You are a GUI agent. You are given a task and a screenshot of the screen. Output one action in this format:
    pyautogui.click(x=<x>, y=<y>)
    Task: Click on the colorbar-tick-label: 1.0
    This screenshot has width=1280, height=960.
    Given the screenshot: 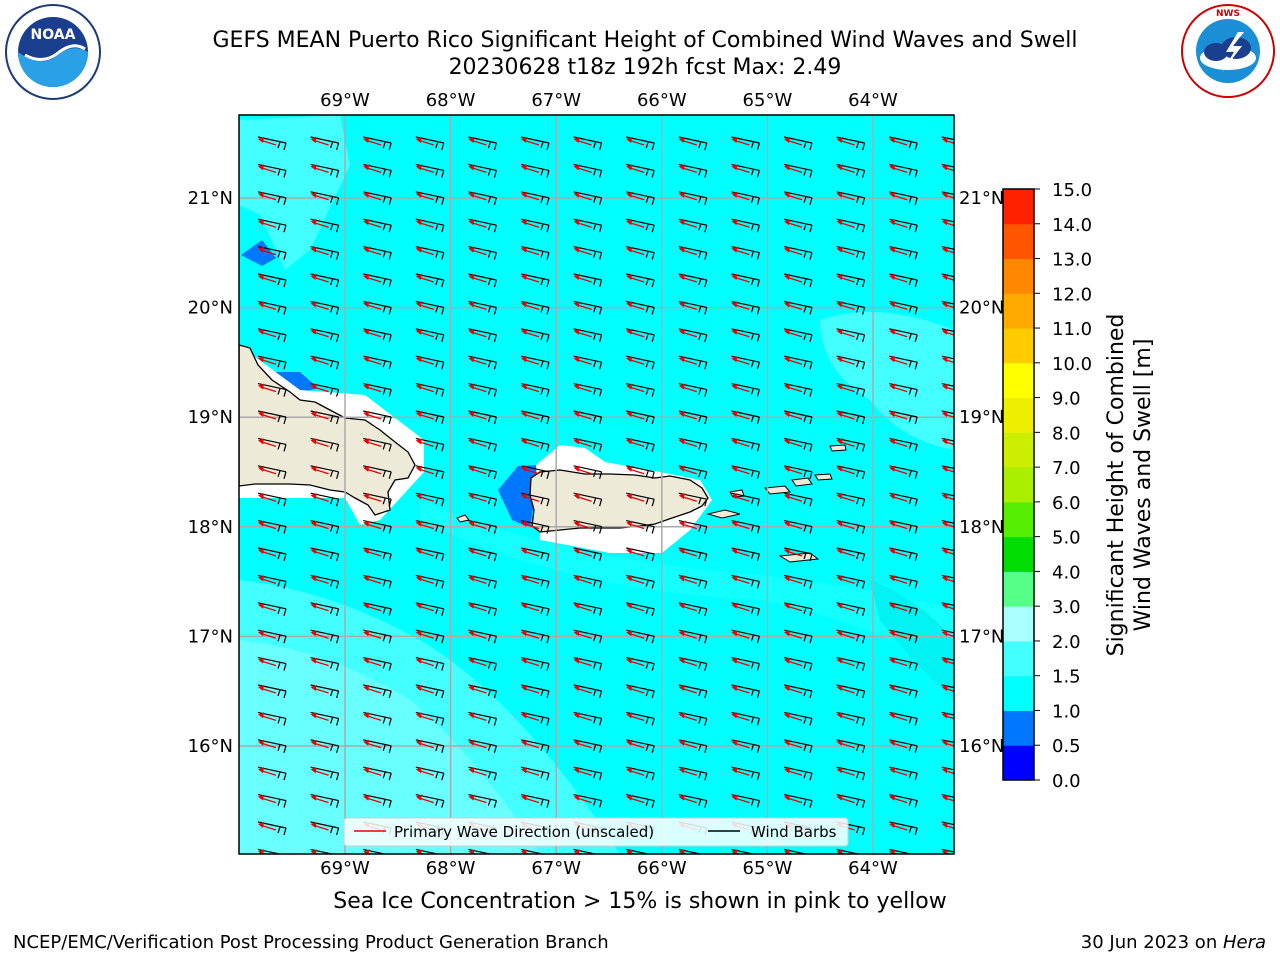 What is the action you would take?
    pyautogui.click(x=1066, y=711)
    